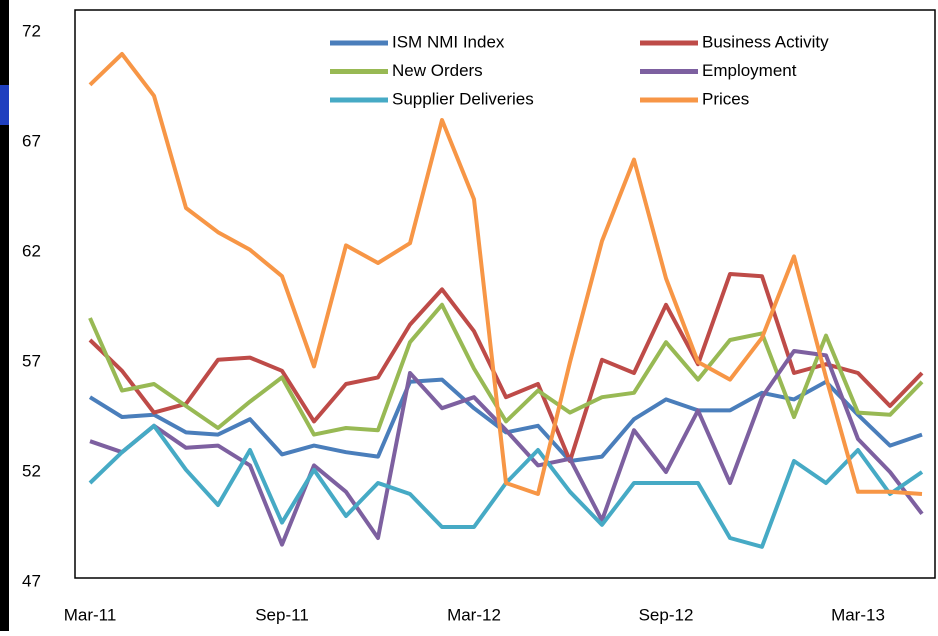 The width and height of the screenshot is (938, 636). Describe the element at coordinates (282, 614) in the screenshot. I see `x-tick-label: Sep-11` at that location.